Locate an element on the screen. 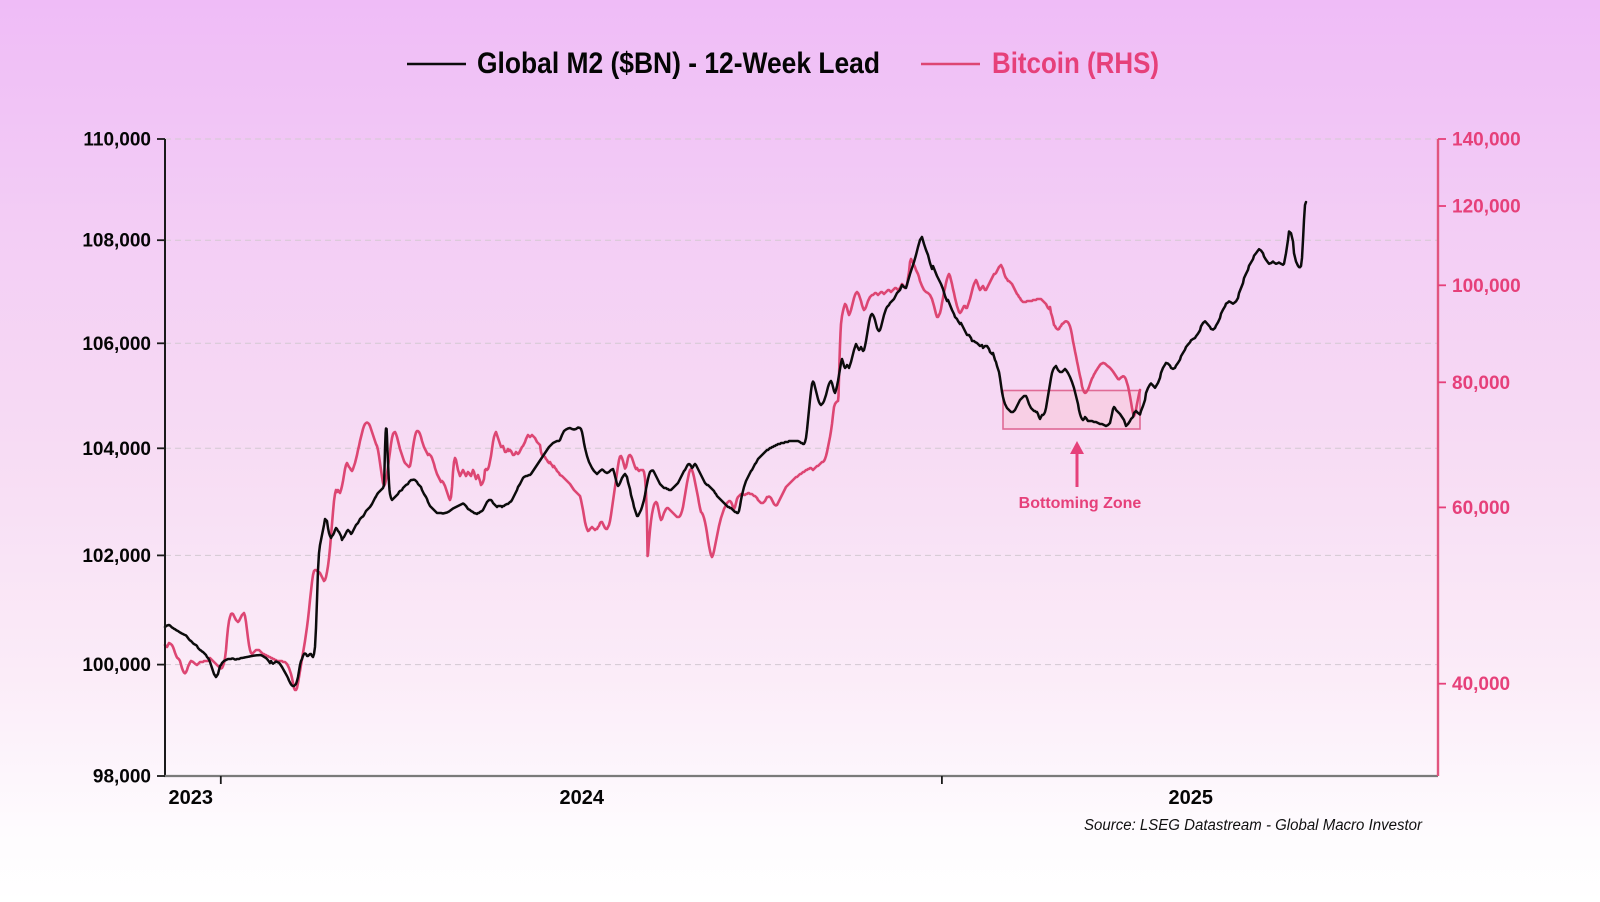  svg-text: Bitcoin (RHS) is located at coordinates (1075, 63).